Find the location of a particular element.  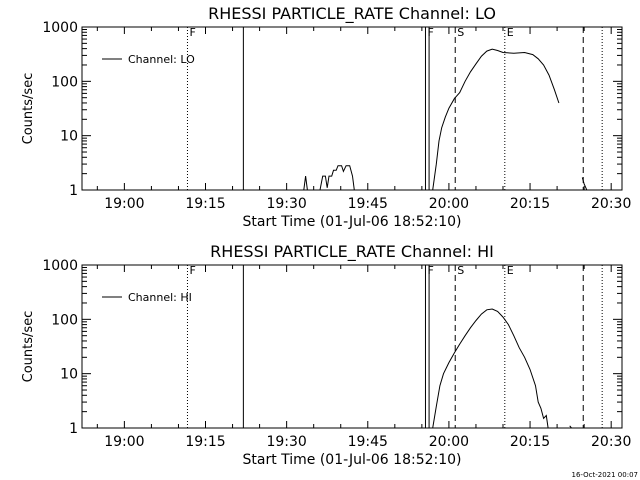

footer-timestamp: 16-Oct-2021 00:07 is located at coordinates (604, 475).